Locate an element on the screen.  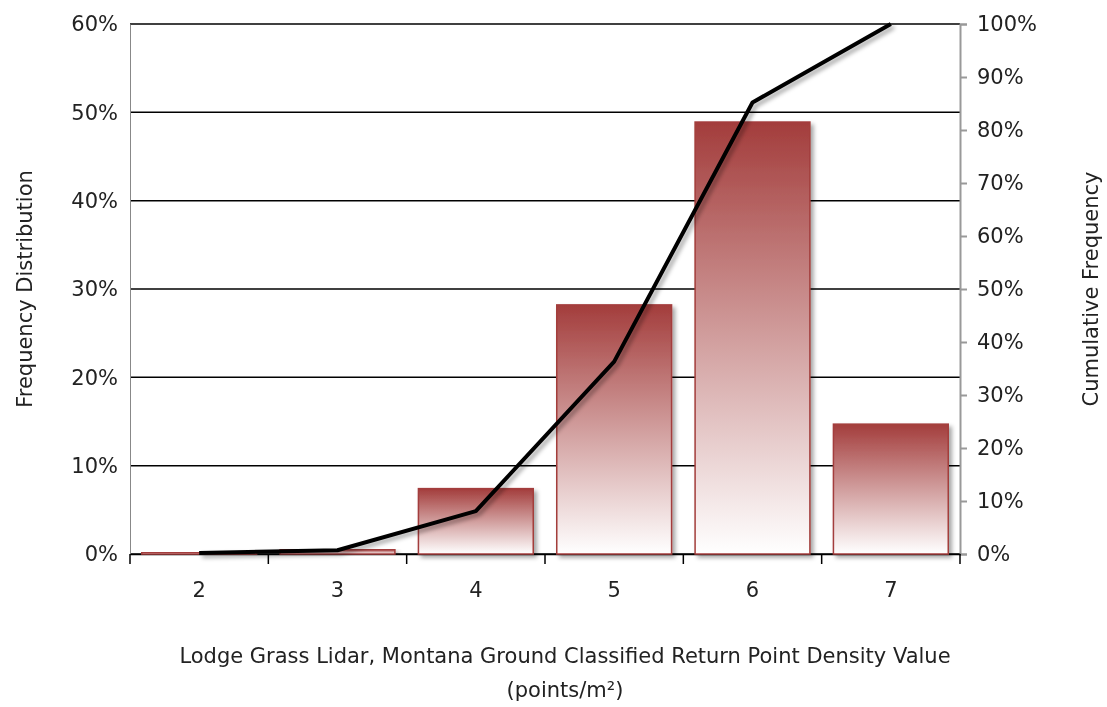
x-tick-label: 2 is located at coordinates (199, 589).